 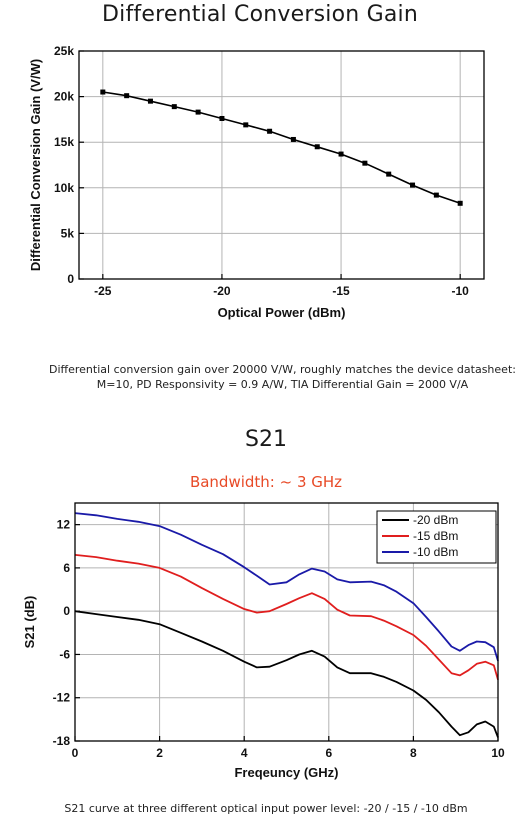 I want to click on chart1-title: Differential Conversion Gain, so click(x=260, y=14).